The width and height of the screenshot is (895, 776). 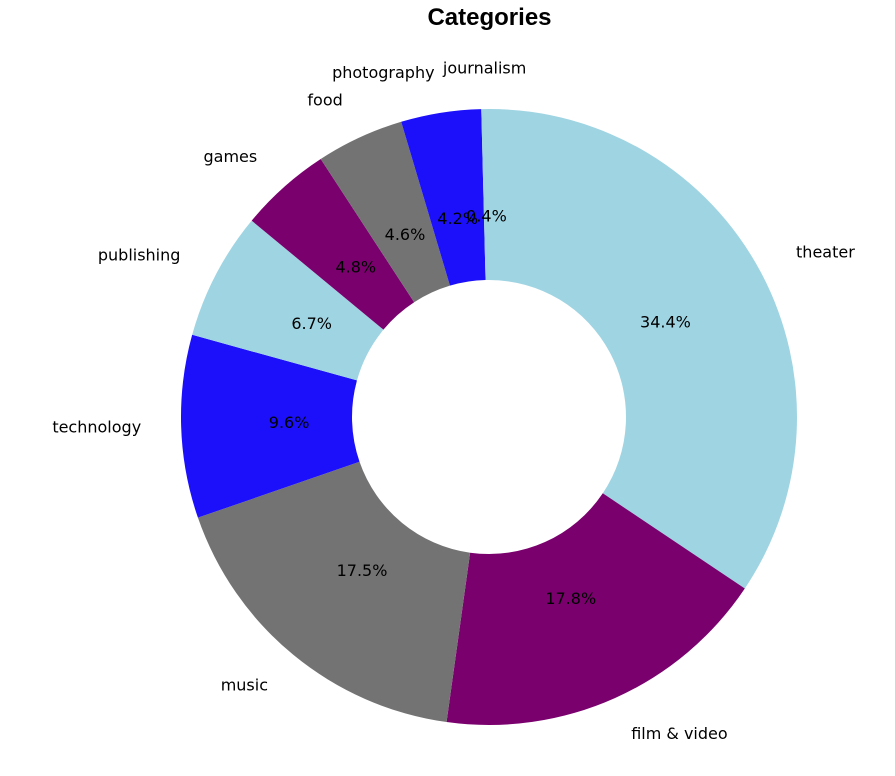 I want to click on chart-title: Categories, so click(x=489, y=17).